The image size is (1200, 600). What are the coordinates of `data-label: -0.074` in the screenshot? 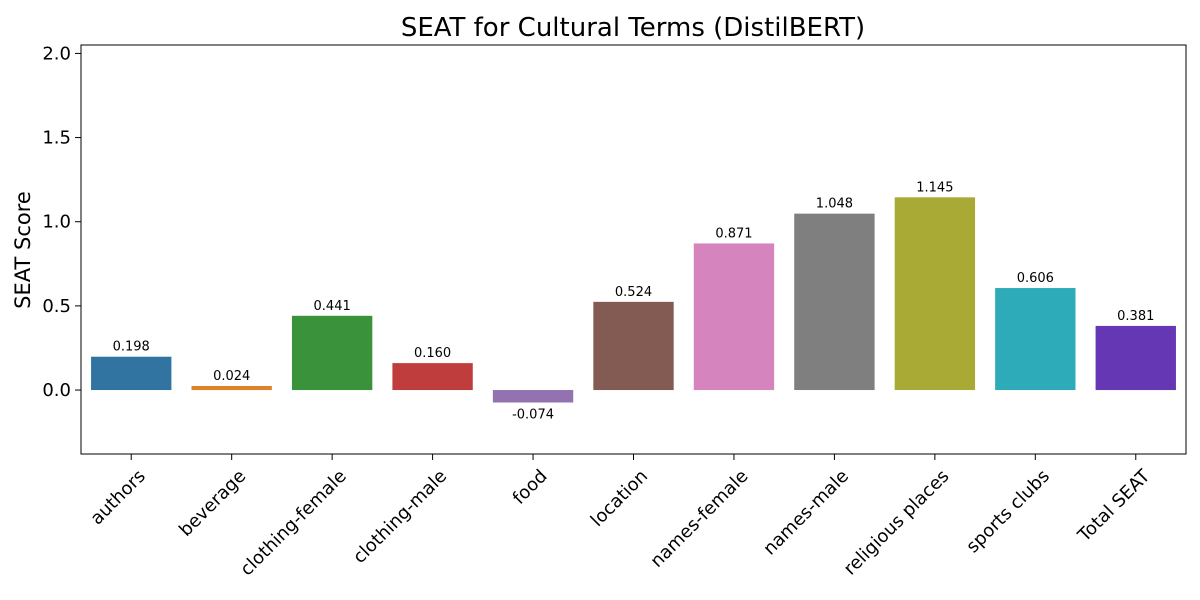 It's located at (533, 414).